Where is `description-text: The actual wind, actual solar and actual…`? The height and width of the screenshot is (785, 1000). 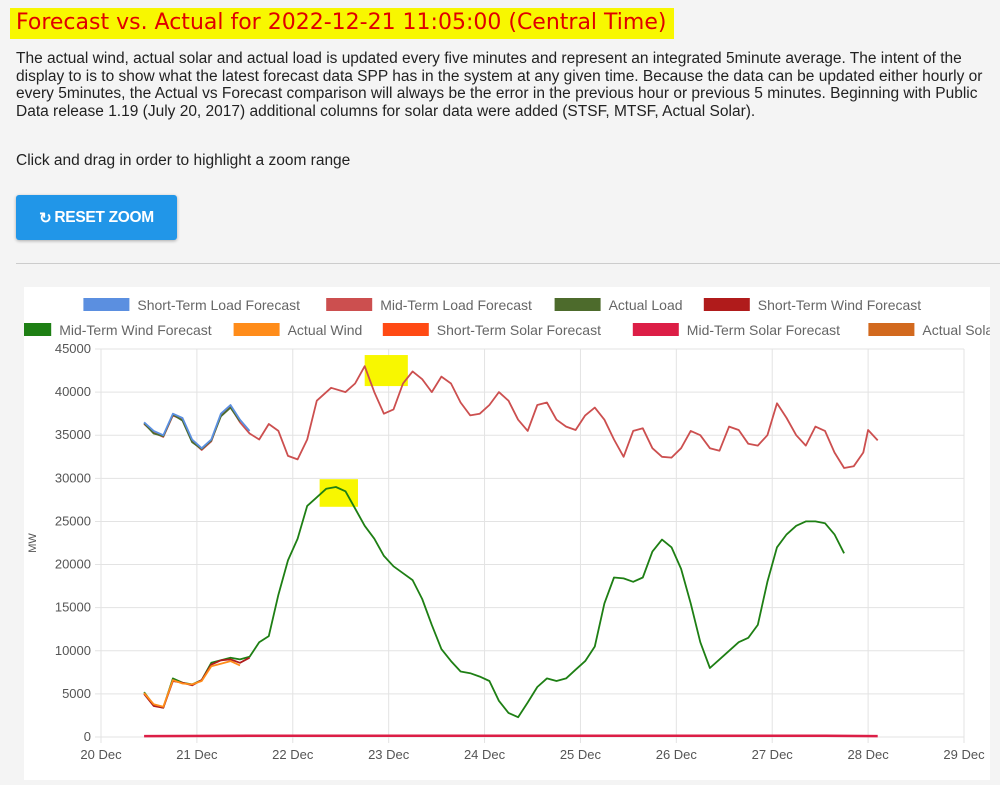 description-text: The actual wind, actual solar and actual… is located at coordinates (501, 85).